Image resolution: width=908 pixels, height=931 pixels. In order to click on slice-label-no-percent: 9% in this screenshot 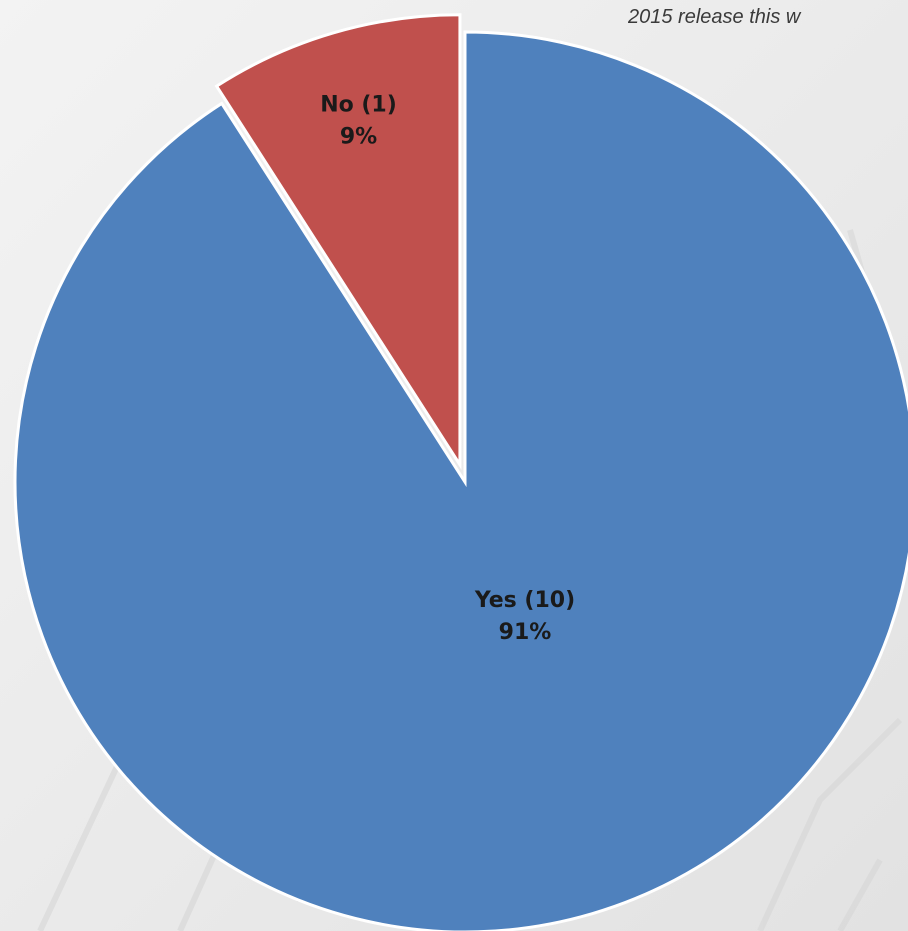, I will do `click(358, 136)`.